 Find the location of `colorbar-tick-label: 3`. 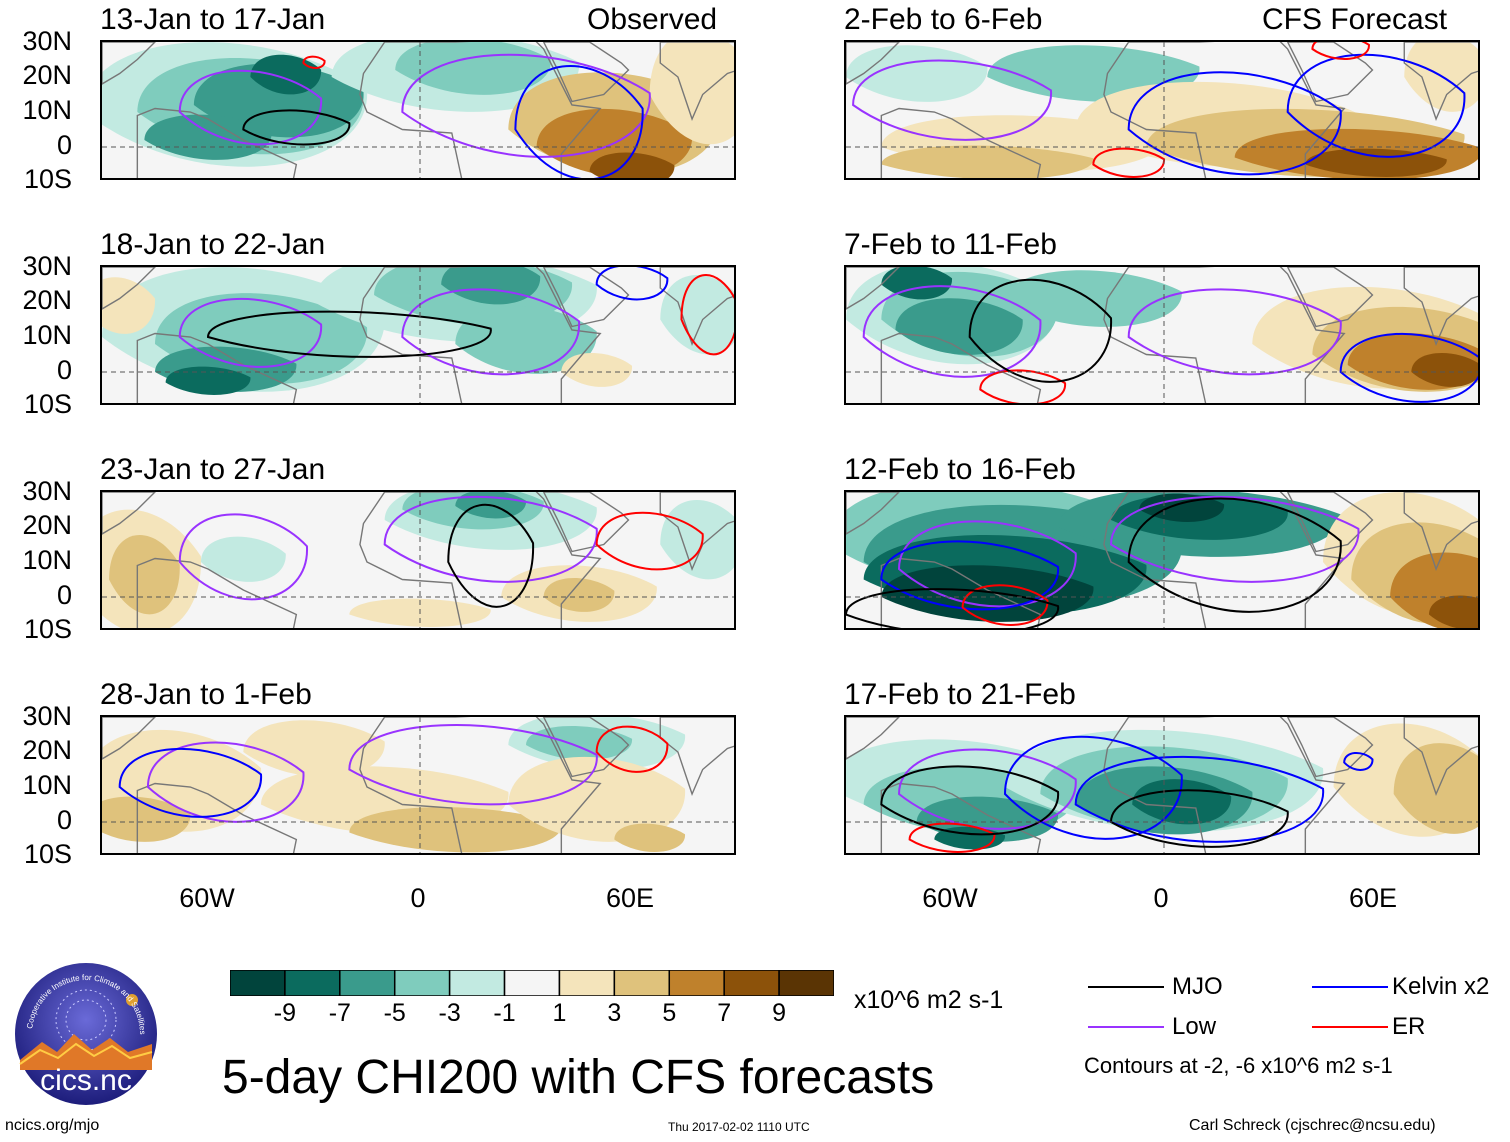

colorbar-tick-label: 3 is located at coordinates (614, 1013).